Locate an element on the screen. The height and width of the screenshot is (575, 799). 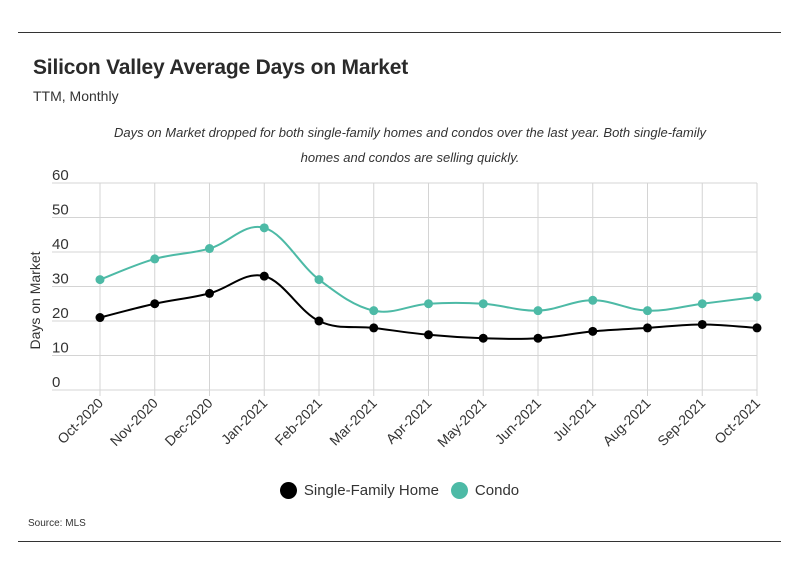
x-tick-label: Mar-2021 is located at coordinates (353, 422).